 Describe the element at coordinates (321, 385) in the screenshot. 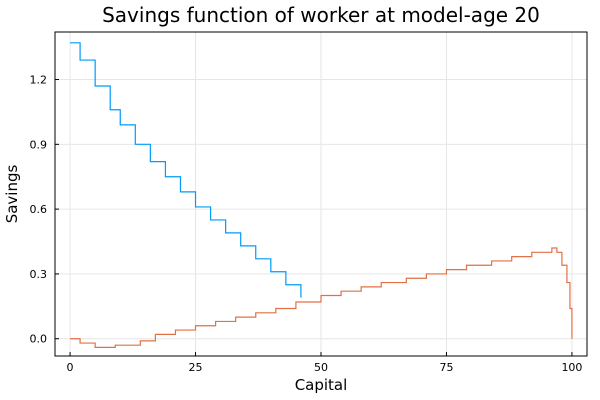

I see `x-axis-label: Capital` at that location.